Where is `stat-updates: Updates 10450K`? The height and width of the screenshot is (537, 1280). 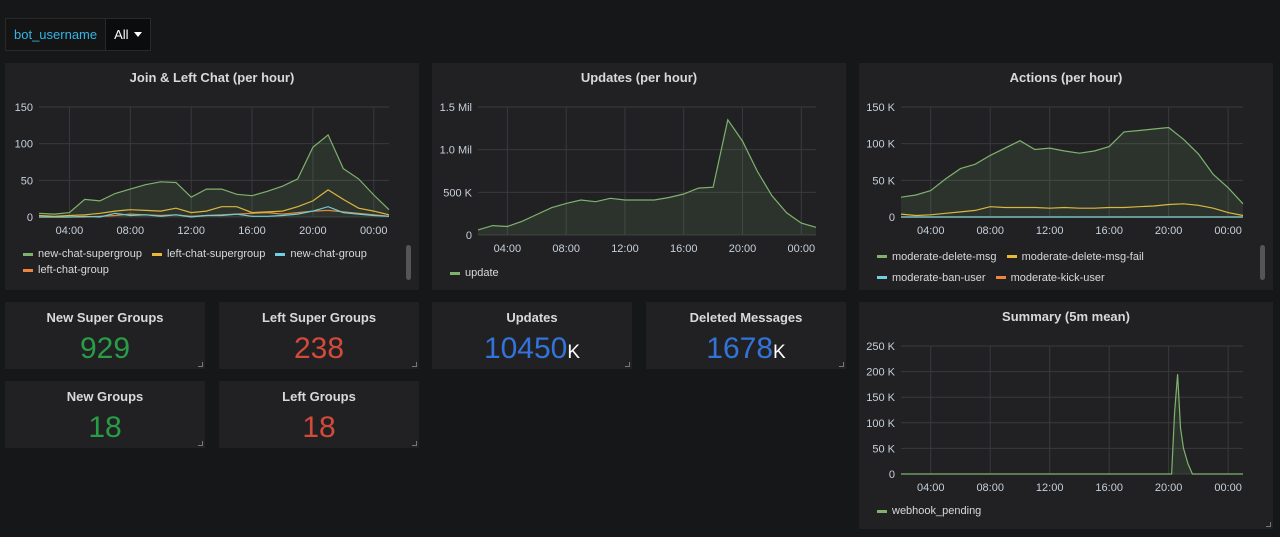 stat-updates: Updates 10450K is located at coordinates (532, 335).